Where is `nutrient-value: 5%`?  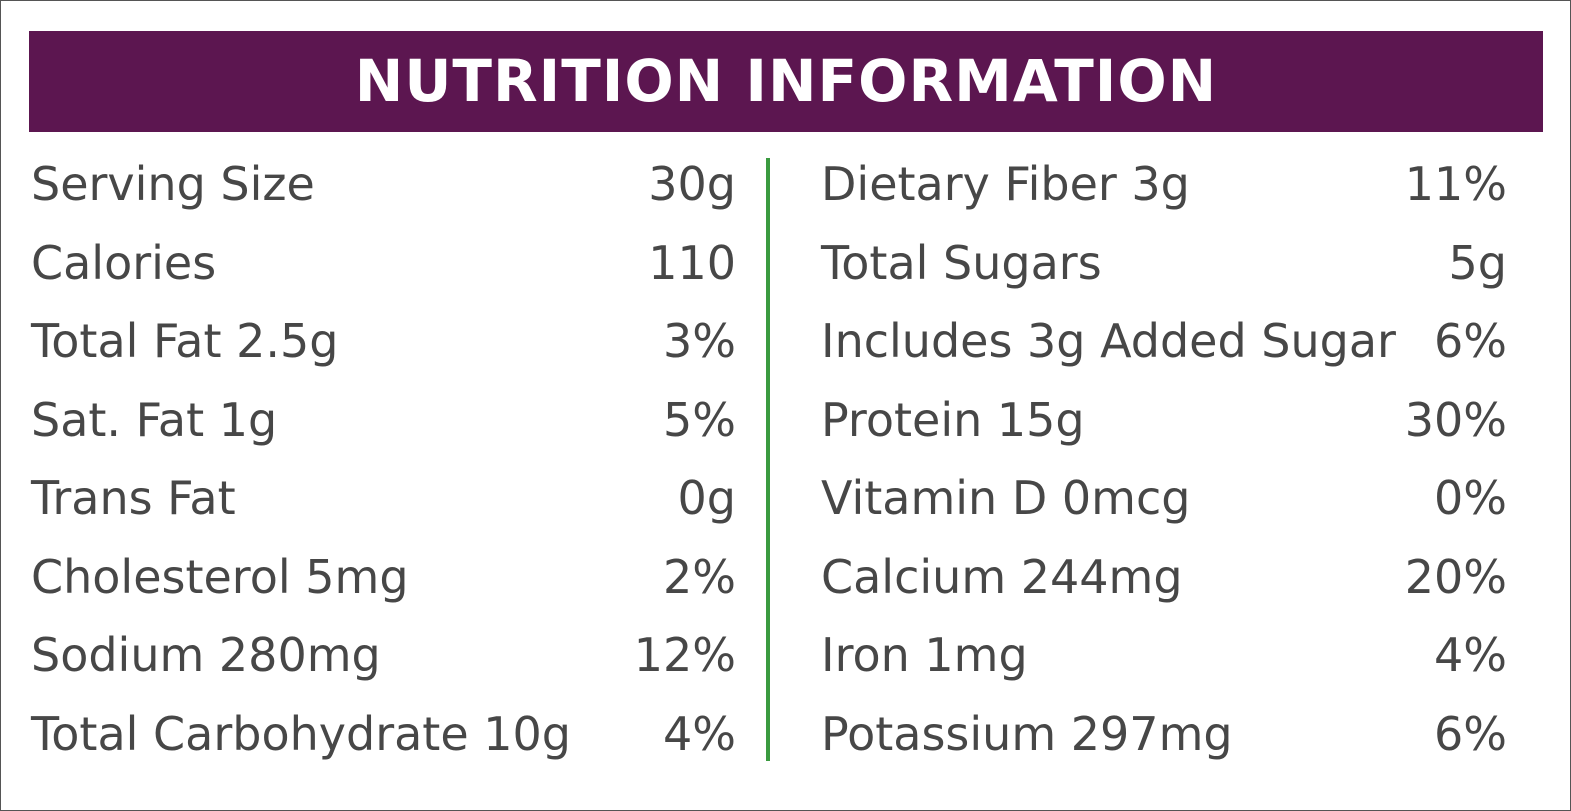 nutrient-value: 5% is located at coordinates (699, 419).